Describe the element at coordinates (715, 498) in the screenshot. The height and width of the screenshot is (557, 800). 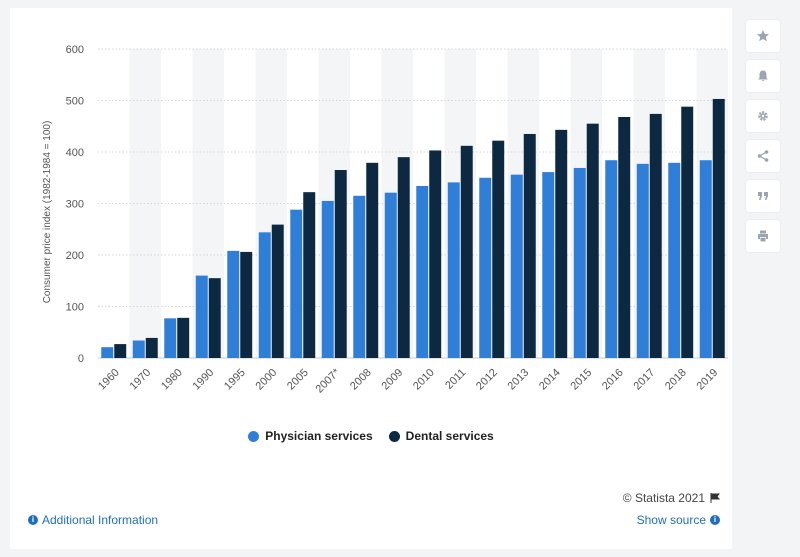
I see `flag-icon` at that location.